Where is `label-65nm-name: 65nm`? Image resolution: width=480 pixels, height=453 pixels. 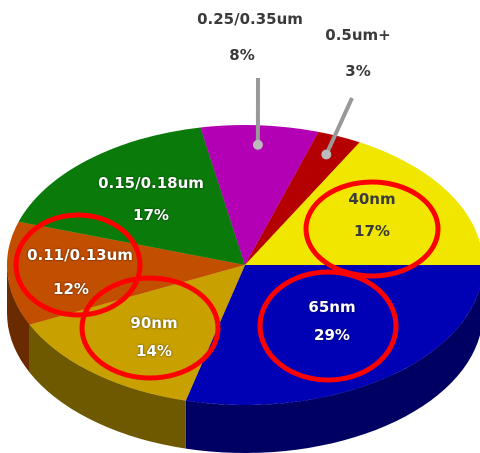 label-65nm-name: 65nm is located at coordinates (332, 307).